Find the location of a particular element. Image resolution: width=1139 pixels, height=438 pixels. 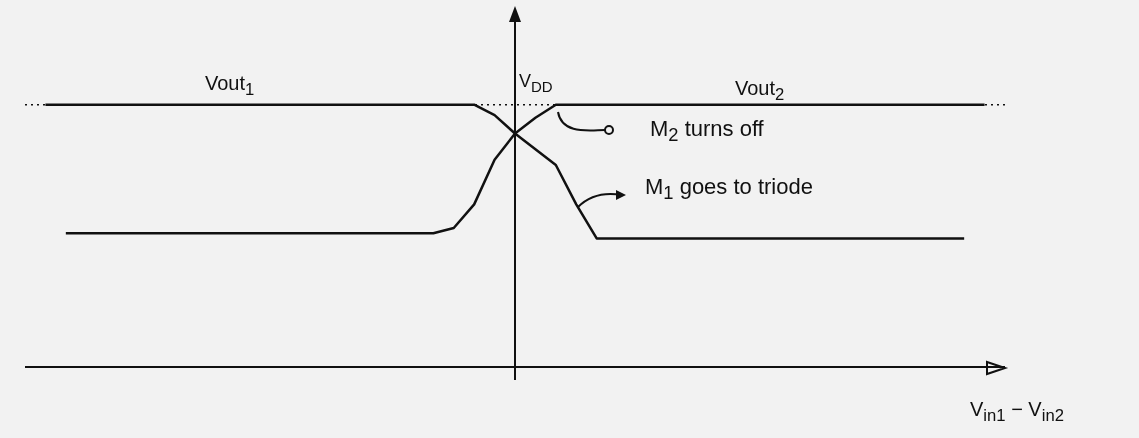

series-label: Vout$_{2}$ is located at coordinates (760, 91).